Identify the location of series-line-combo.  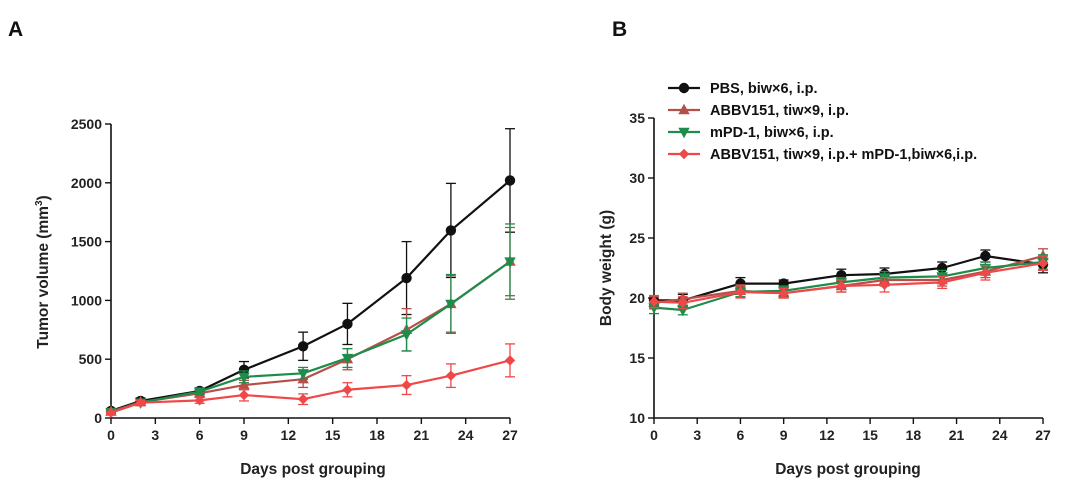
(310, 386).